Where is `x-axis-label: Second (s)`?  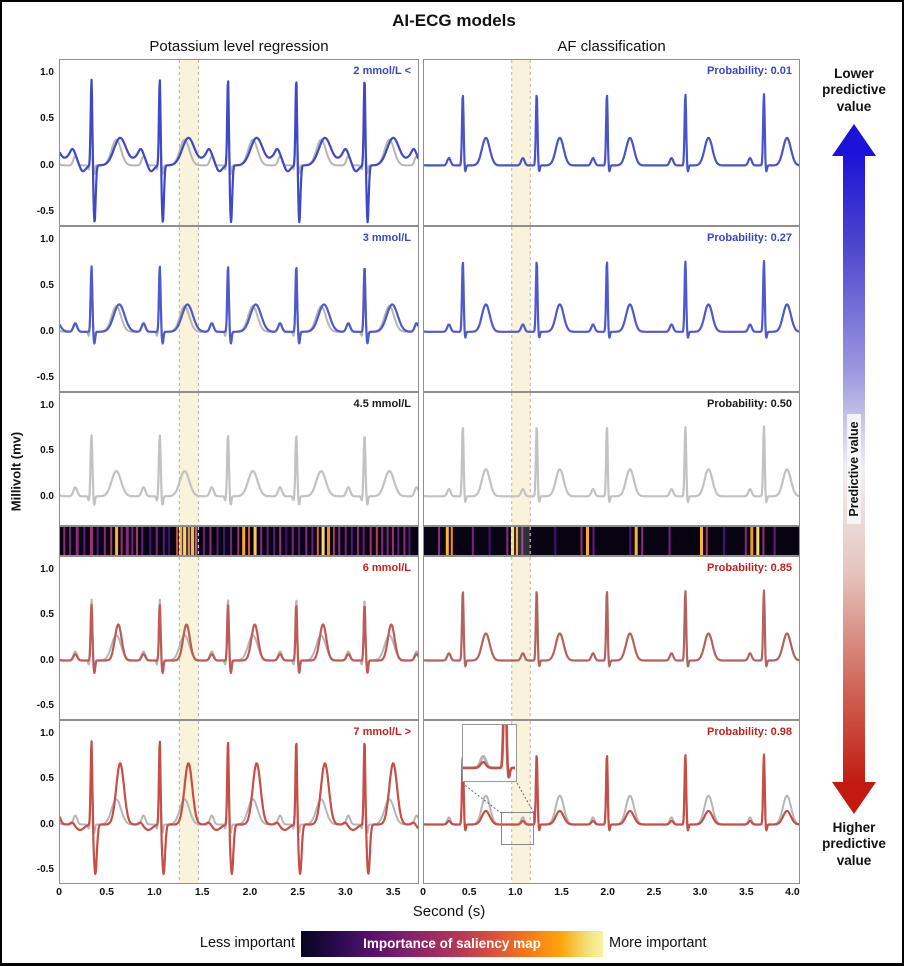 x-axis-label: Second (s) is located at coordinates (449, 911).